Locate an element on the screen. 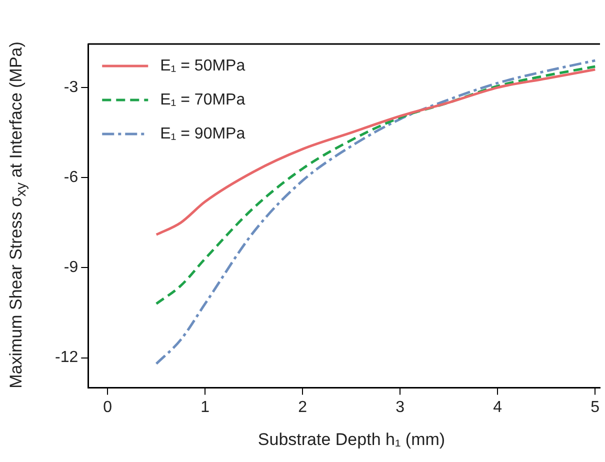 Image resolution: width=605 pixels, height=462 pixels. x-tick-label: 3 is located at coordinates (400, 407).